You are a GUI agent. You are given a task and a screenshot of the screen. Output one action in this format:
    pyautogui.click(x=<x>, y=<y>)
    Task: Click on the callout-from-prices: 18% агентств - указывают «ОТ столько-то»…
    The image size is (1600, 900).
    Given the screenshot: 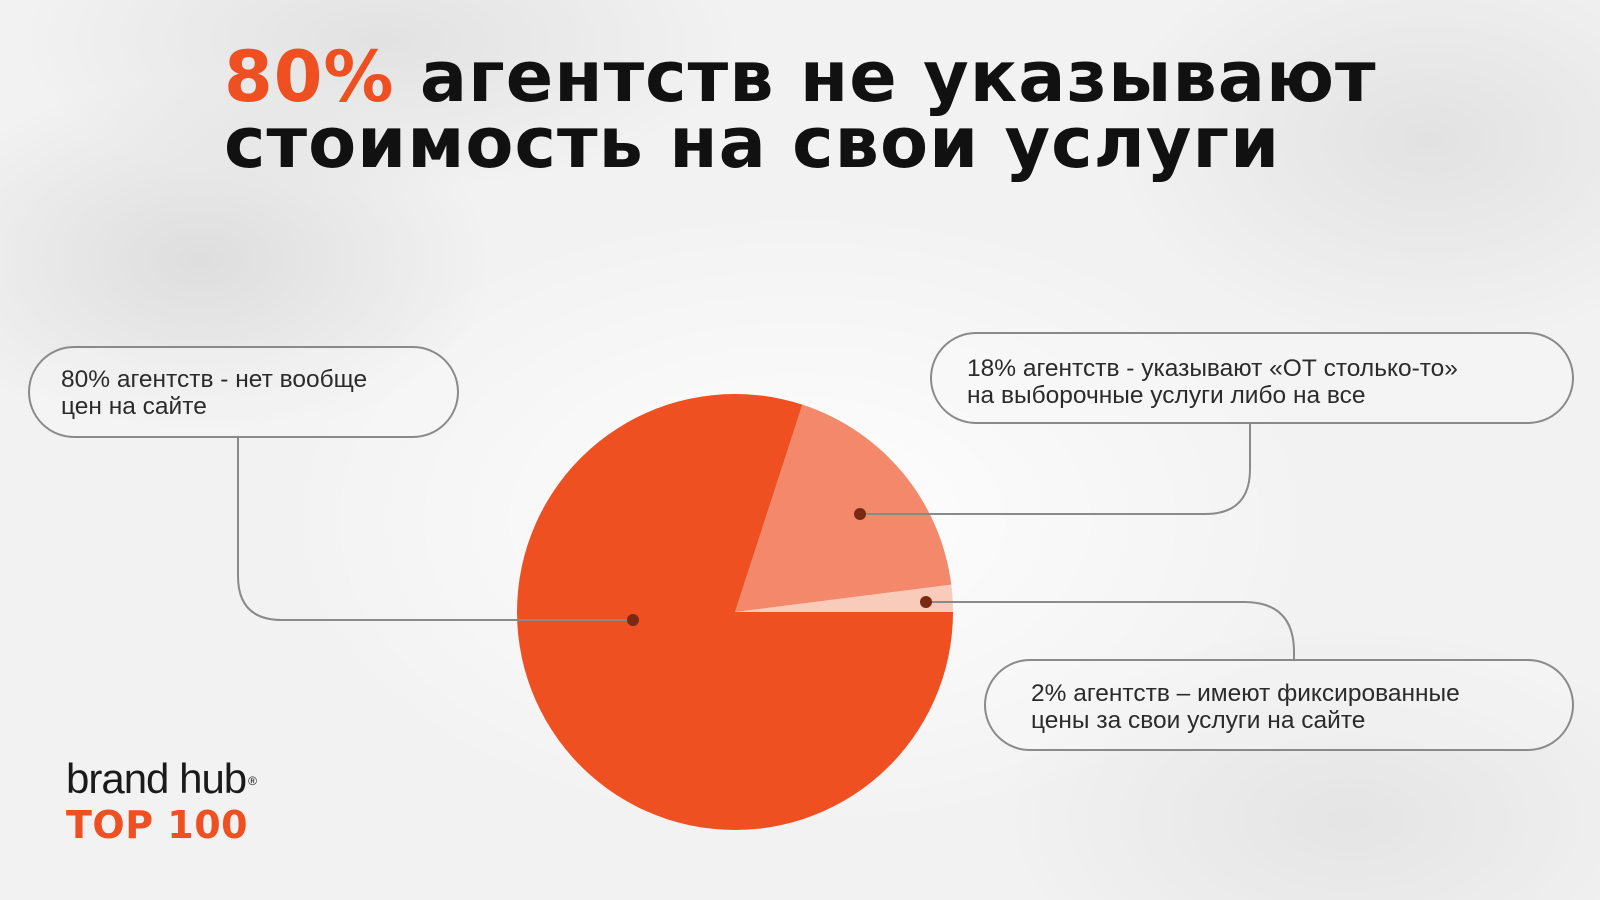 What is the action you would take?
    pyautogui.click(x=1252, y=378)
    